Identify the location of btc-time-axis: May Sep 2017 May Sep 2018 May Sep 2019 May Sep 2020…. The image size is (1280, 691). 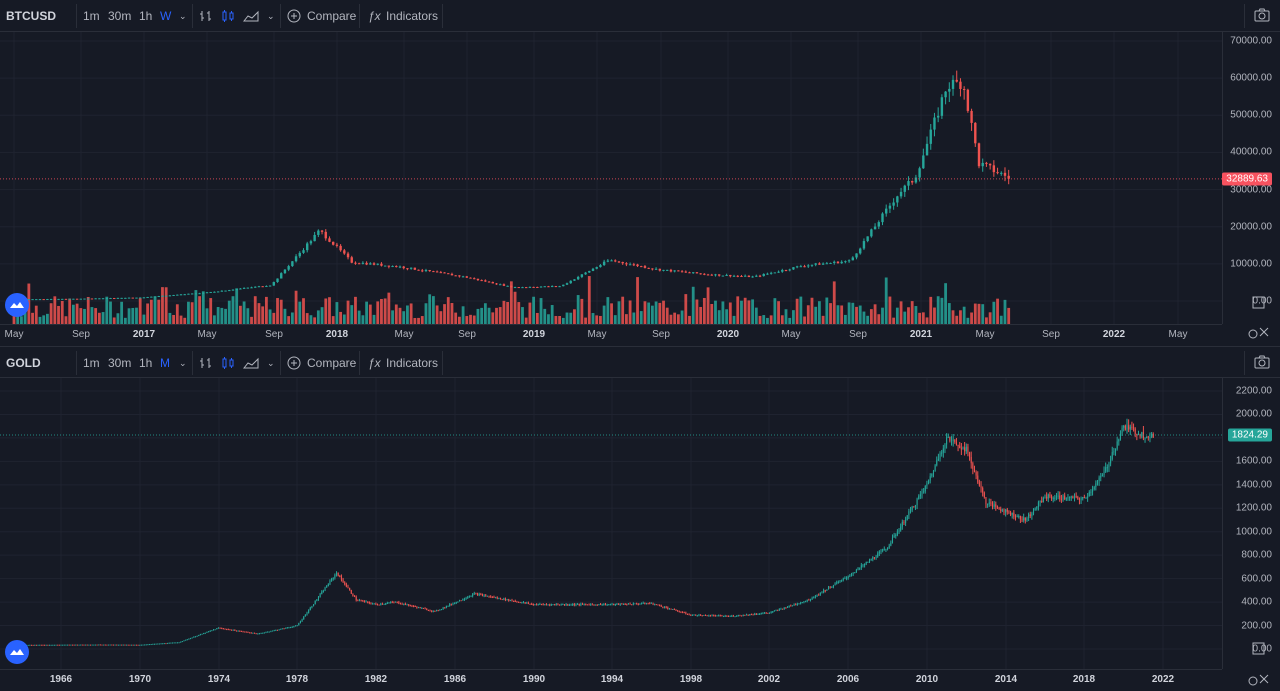
(611, 335).